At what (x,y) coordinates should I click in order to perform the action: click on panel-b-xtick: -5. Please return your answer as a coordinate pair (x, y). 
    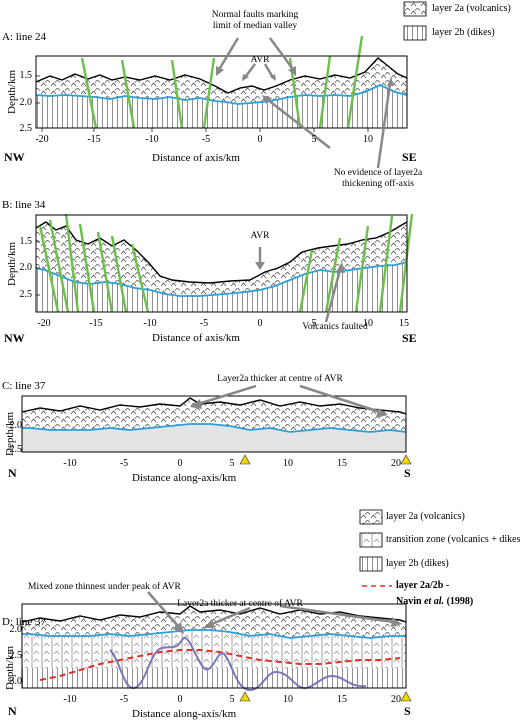
    Looking at the image, I should click on (204, 323).